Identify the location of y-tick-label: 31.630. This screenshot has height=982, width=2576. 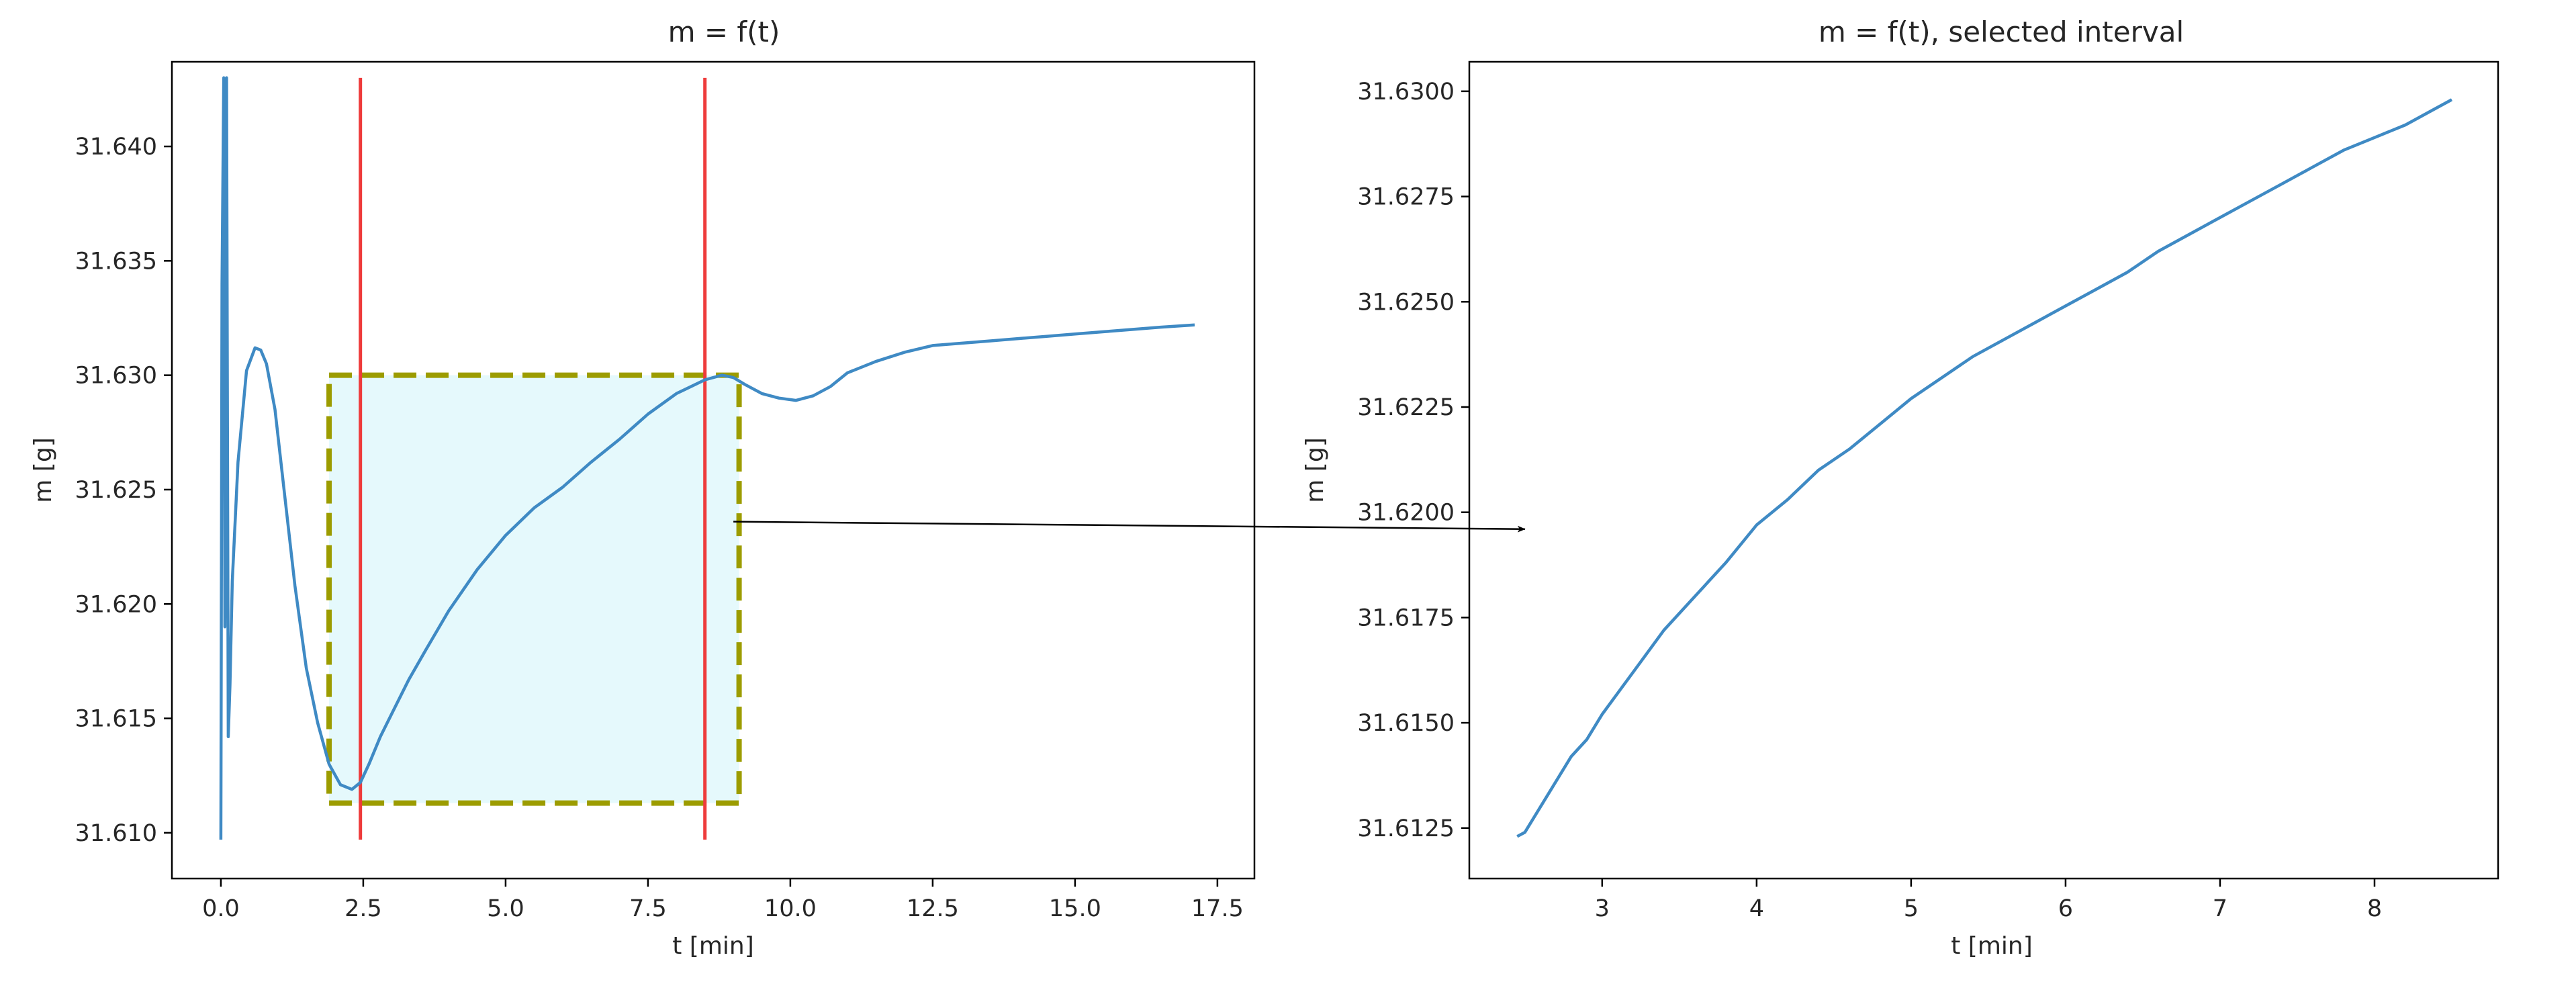
(116, 376).